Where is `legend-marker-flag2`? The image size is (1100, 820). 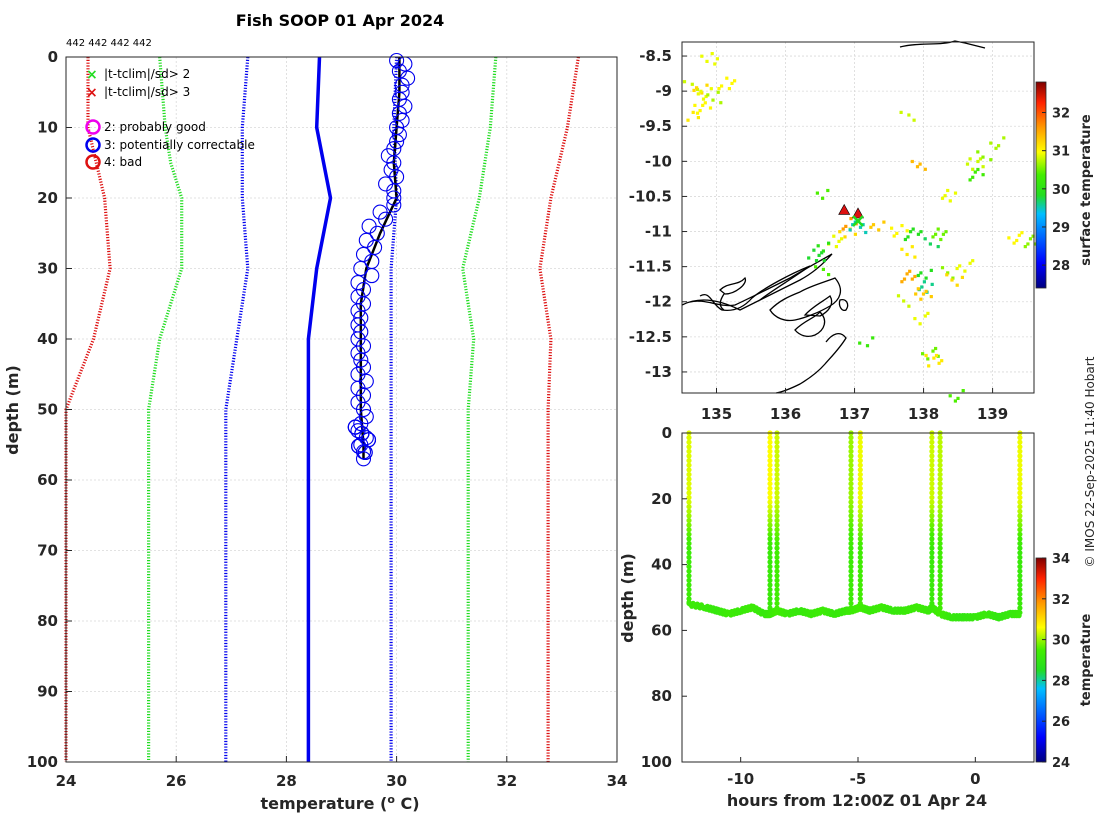 legend-marker-flag2 is located at coordinates (93, 127).